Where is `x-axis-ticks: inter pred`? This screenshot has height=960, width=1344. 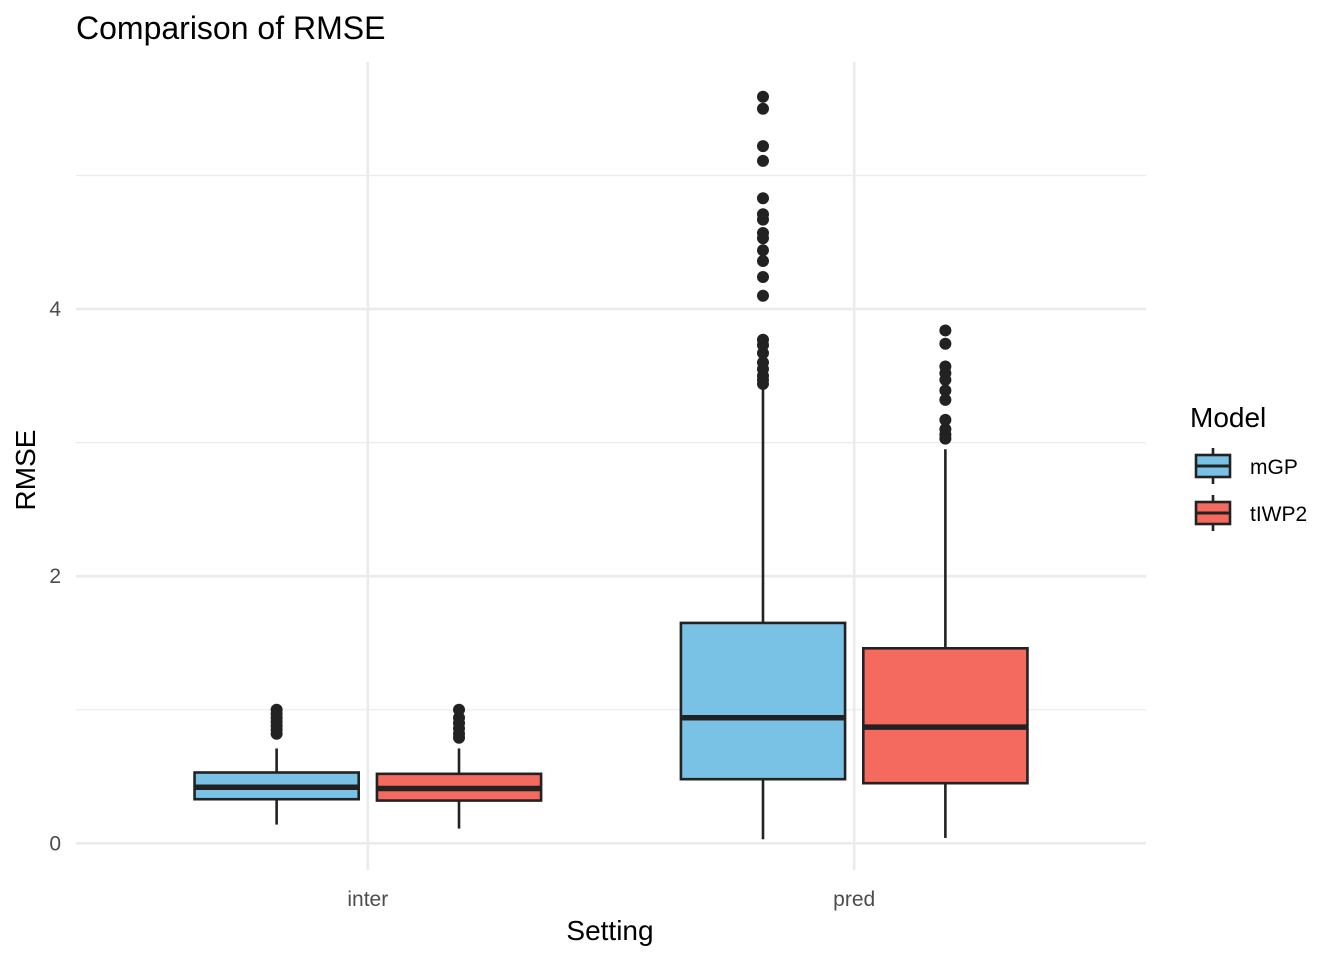
x-axis-ticks: inter pred is located at coordinates (611, 899).